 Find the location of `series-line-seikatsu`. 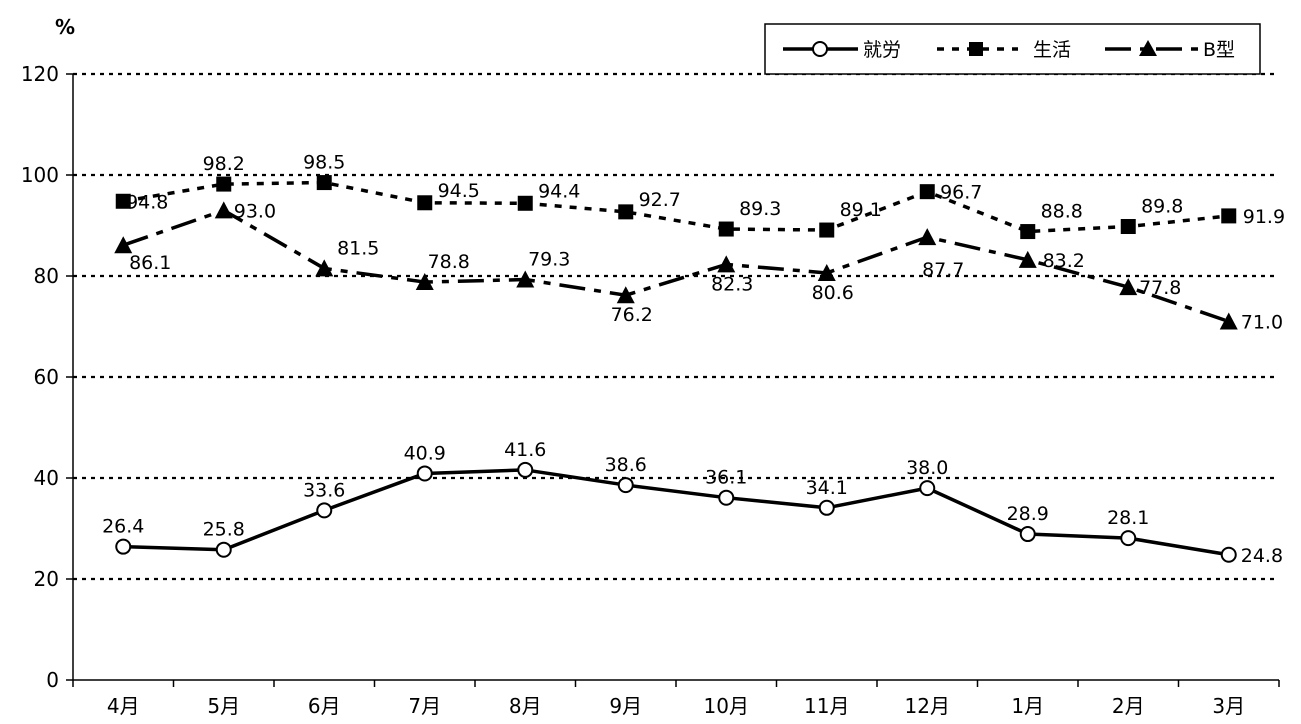

series-line-seikatsu is located at coordinates (675, 207).